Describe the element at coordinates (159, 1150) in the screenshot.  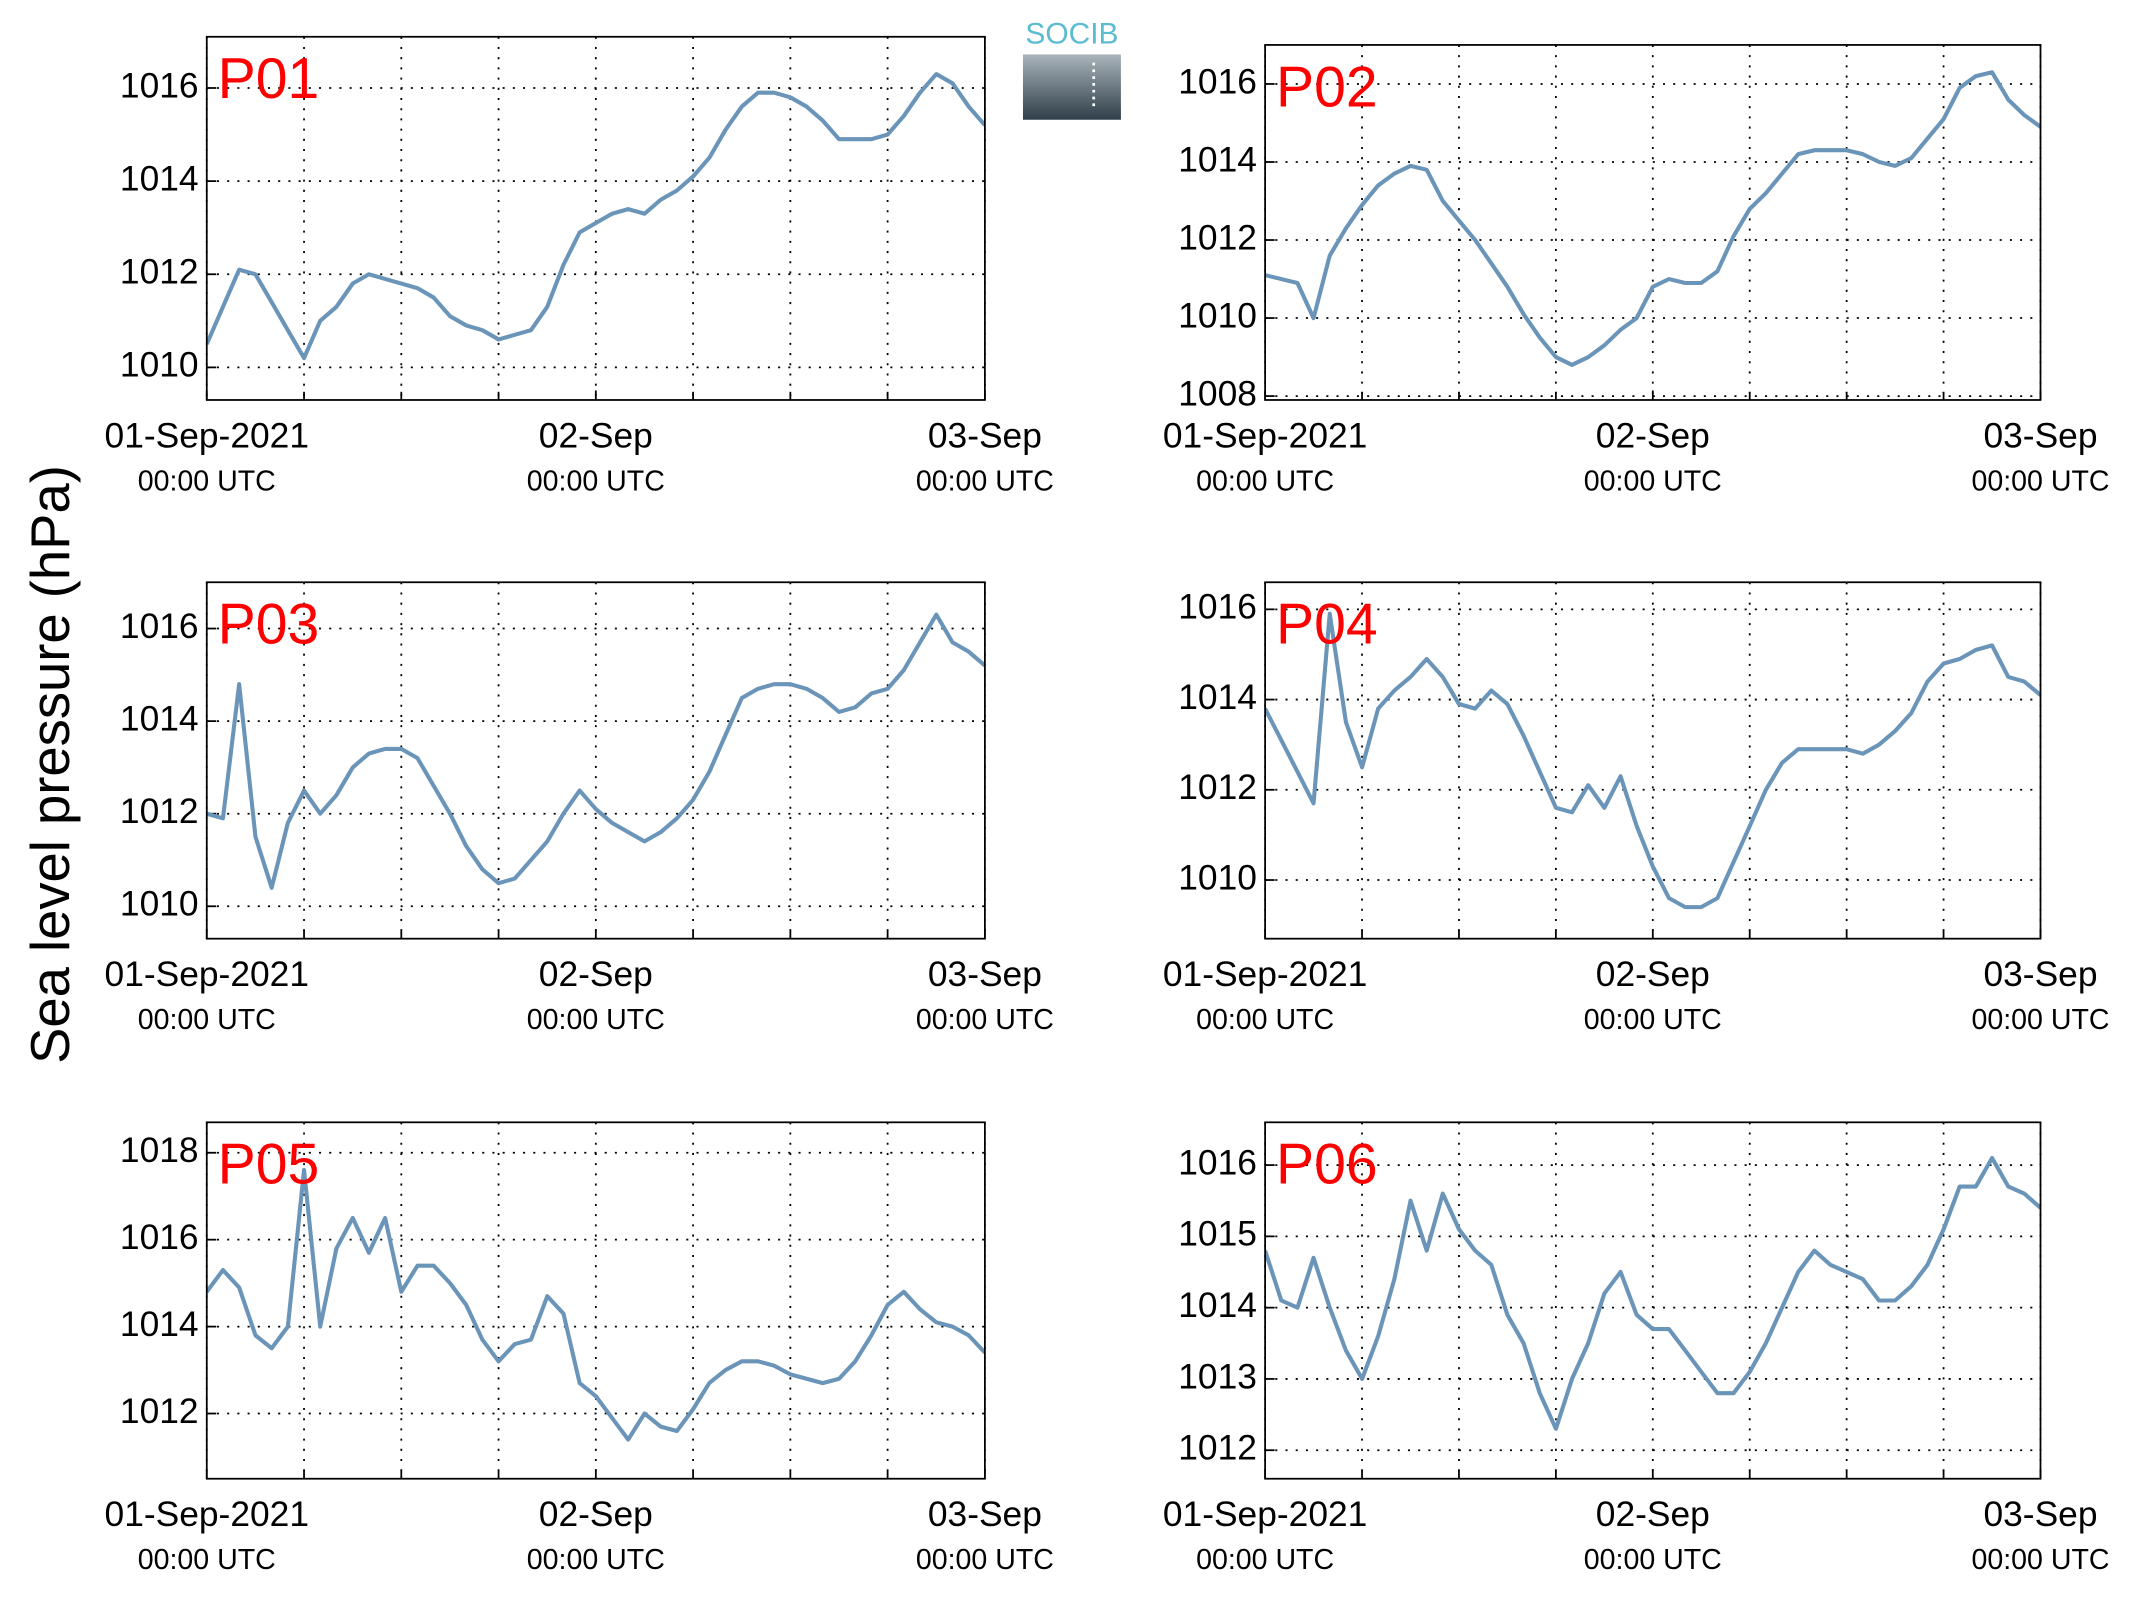
I see `y-tick-label: 1018` at that location.